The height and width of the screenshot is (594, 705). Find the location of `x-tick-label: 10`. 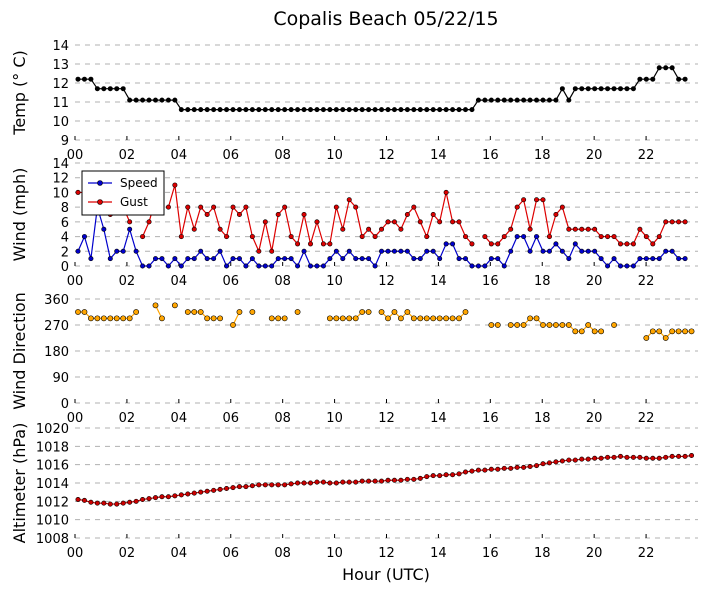

x-tick-label: 10 is located at coordinates (334, 155).